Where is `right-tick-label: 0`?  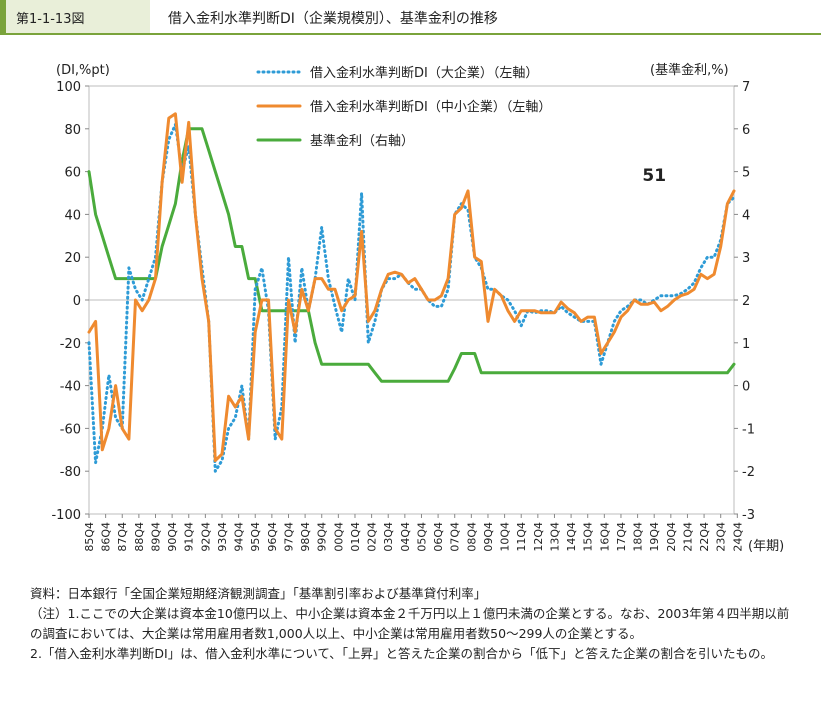
right-tick-label: 0 is located at coordinates (746, 387).